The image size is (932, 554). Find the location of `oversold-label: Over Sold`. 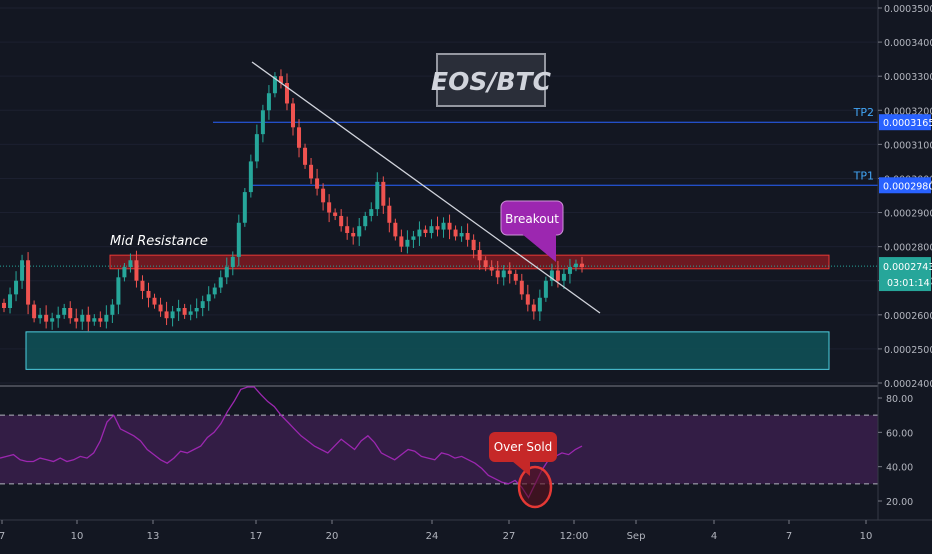

oversold-label: Over Sold is located at coordinates (523, 447).